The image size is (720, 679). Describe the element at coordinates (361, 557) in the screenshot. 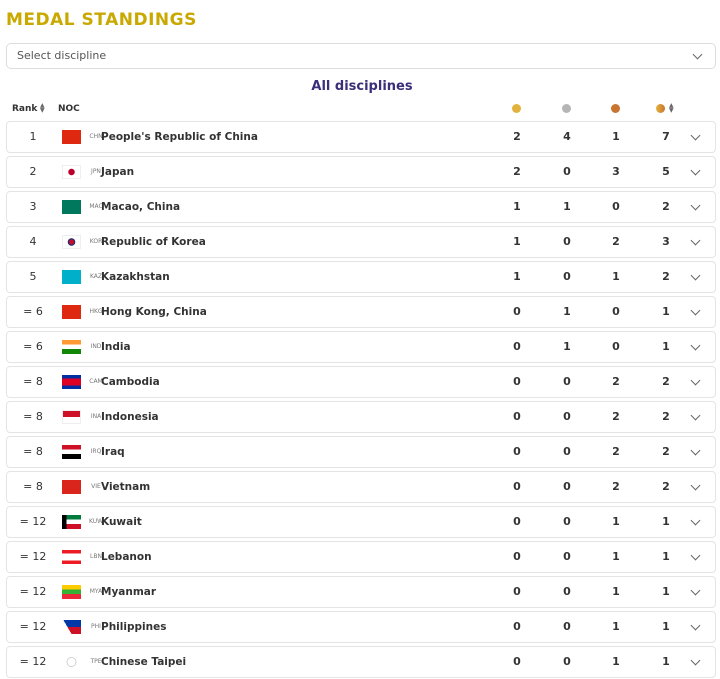

I see `table-row: = 12 LBN Lebanon 0 0 1 1` at that location.